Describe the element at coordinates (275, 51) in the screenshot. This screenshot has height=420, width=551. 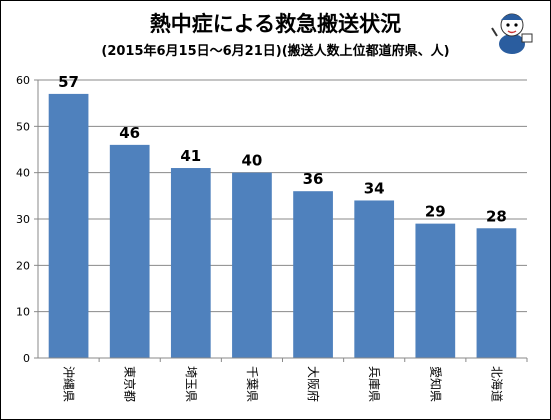
I see `chart-subtitle: (2015年6月15日～6月21日)(搬送人数上位都道府県、人)` at that location.